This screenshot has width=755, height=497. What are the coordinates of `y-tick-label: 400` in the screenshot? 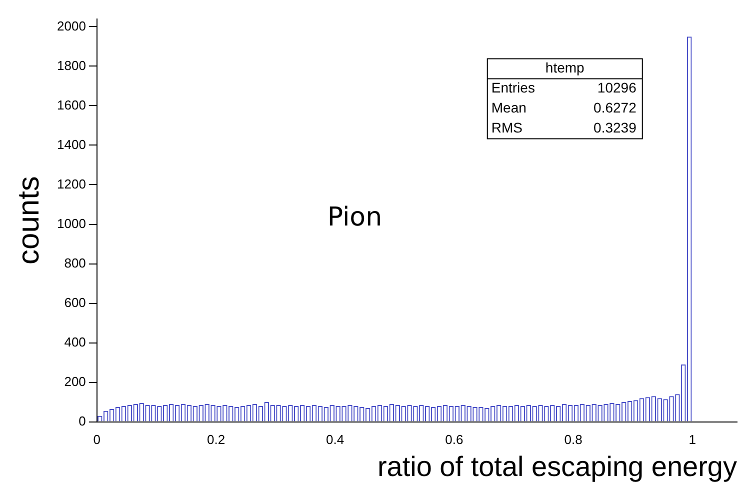 It's located at (75, 342).